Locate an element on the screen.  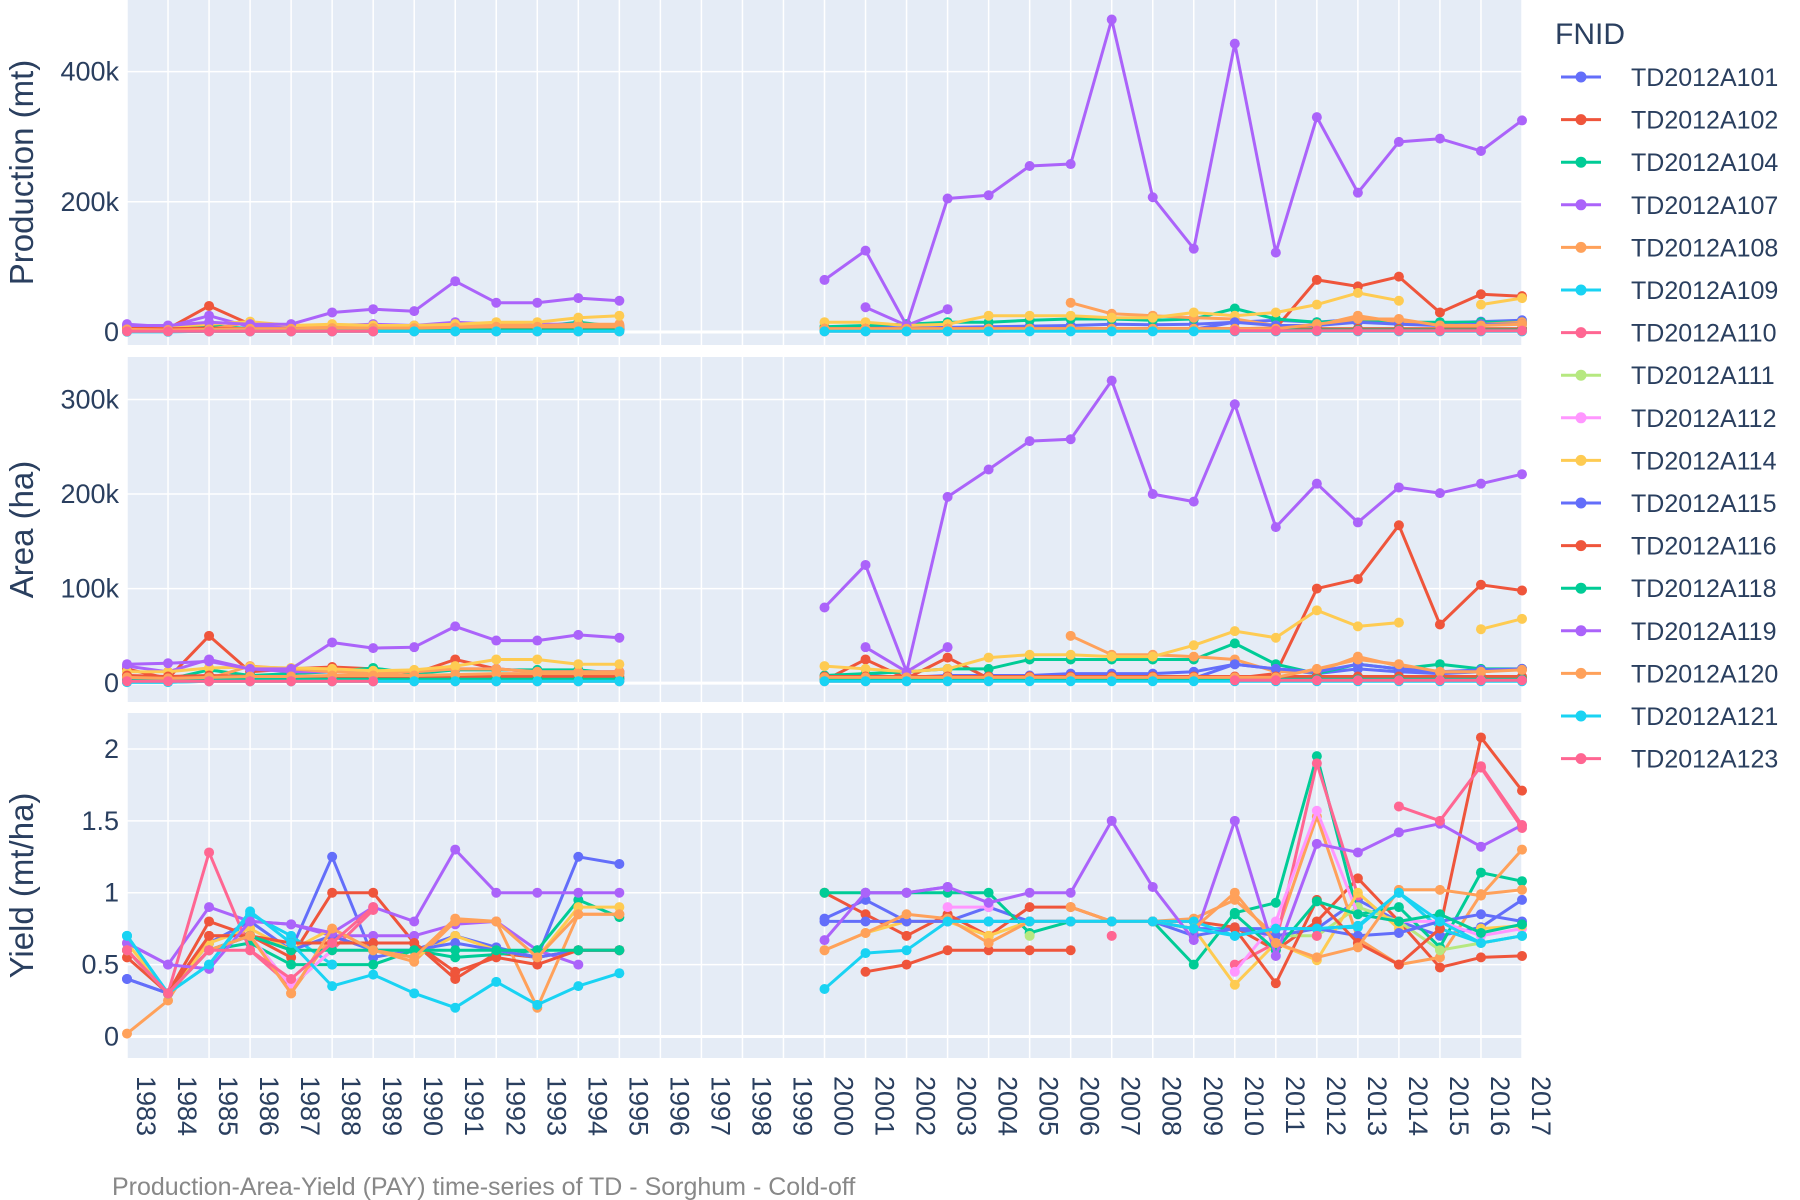
legend-item-TD2012A123: TD2012A123 is located at coordinates (1669, 760).